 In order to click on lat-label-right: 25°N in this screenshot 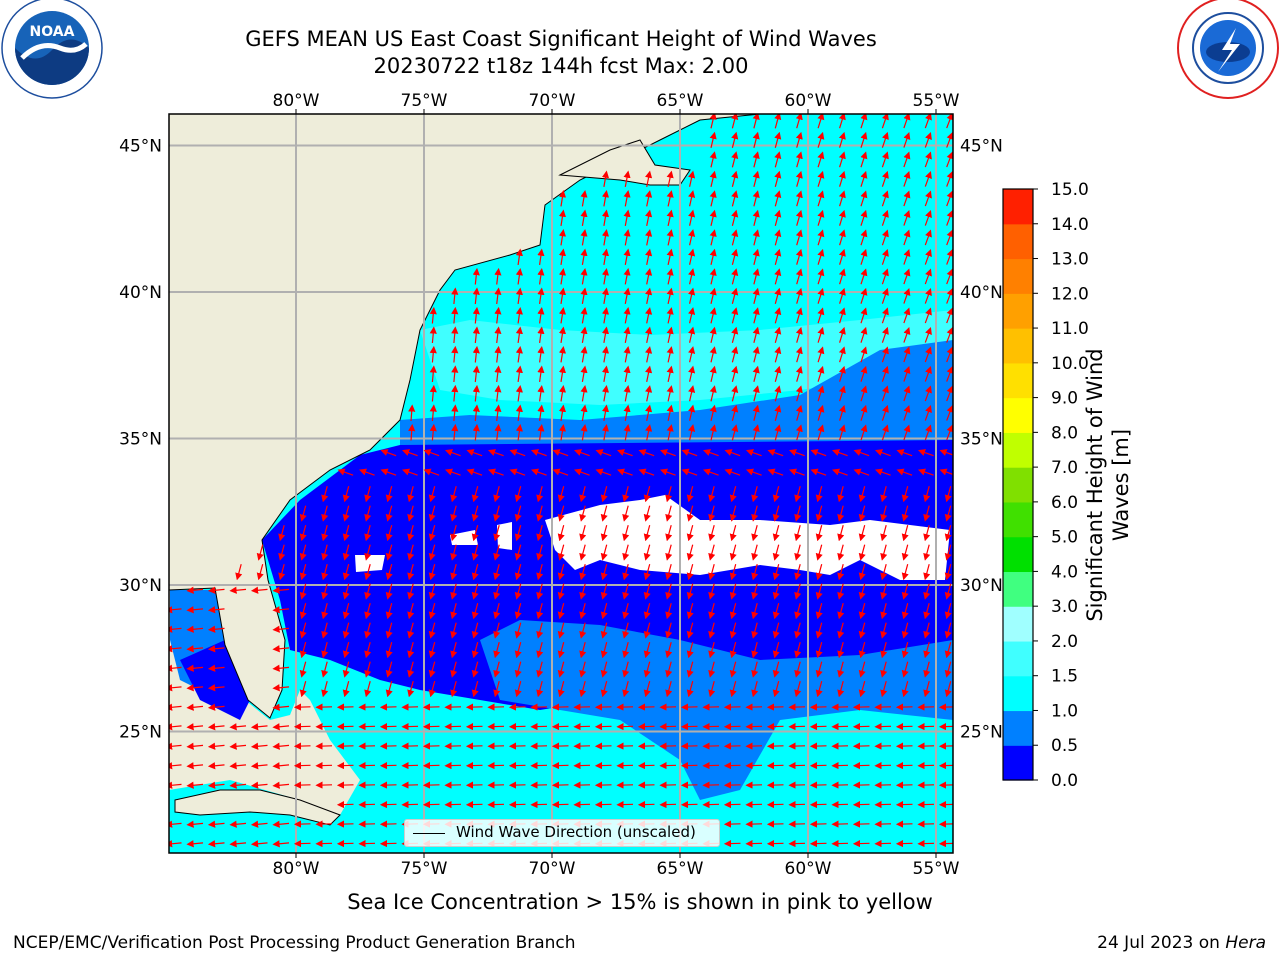, I will do `click(981, 733)`.